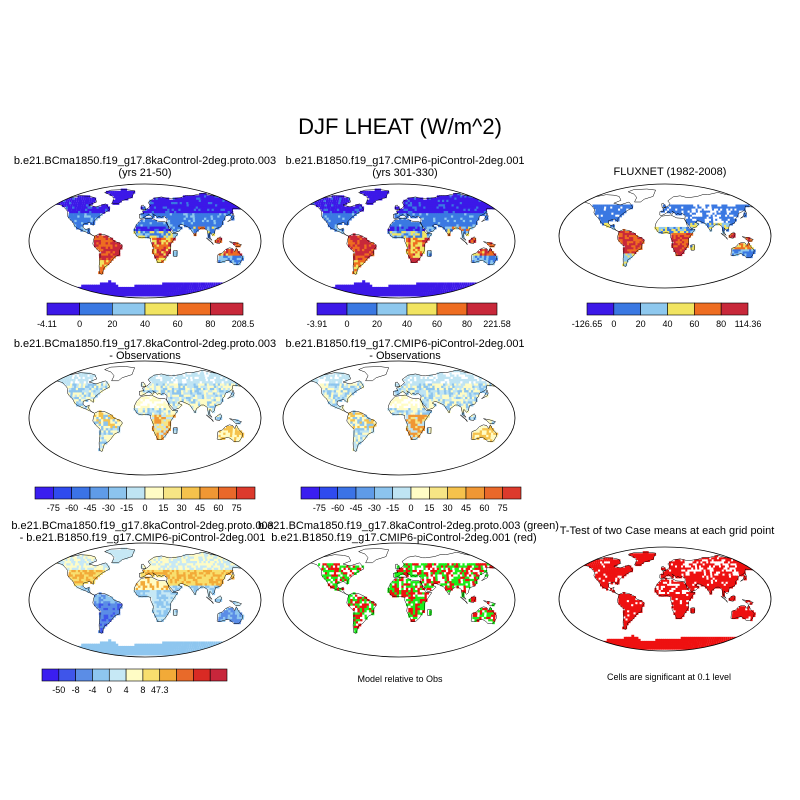  I want to click on ttest-note: Cells are significant at 0.1 level, so click(669, 677).